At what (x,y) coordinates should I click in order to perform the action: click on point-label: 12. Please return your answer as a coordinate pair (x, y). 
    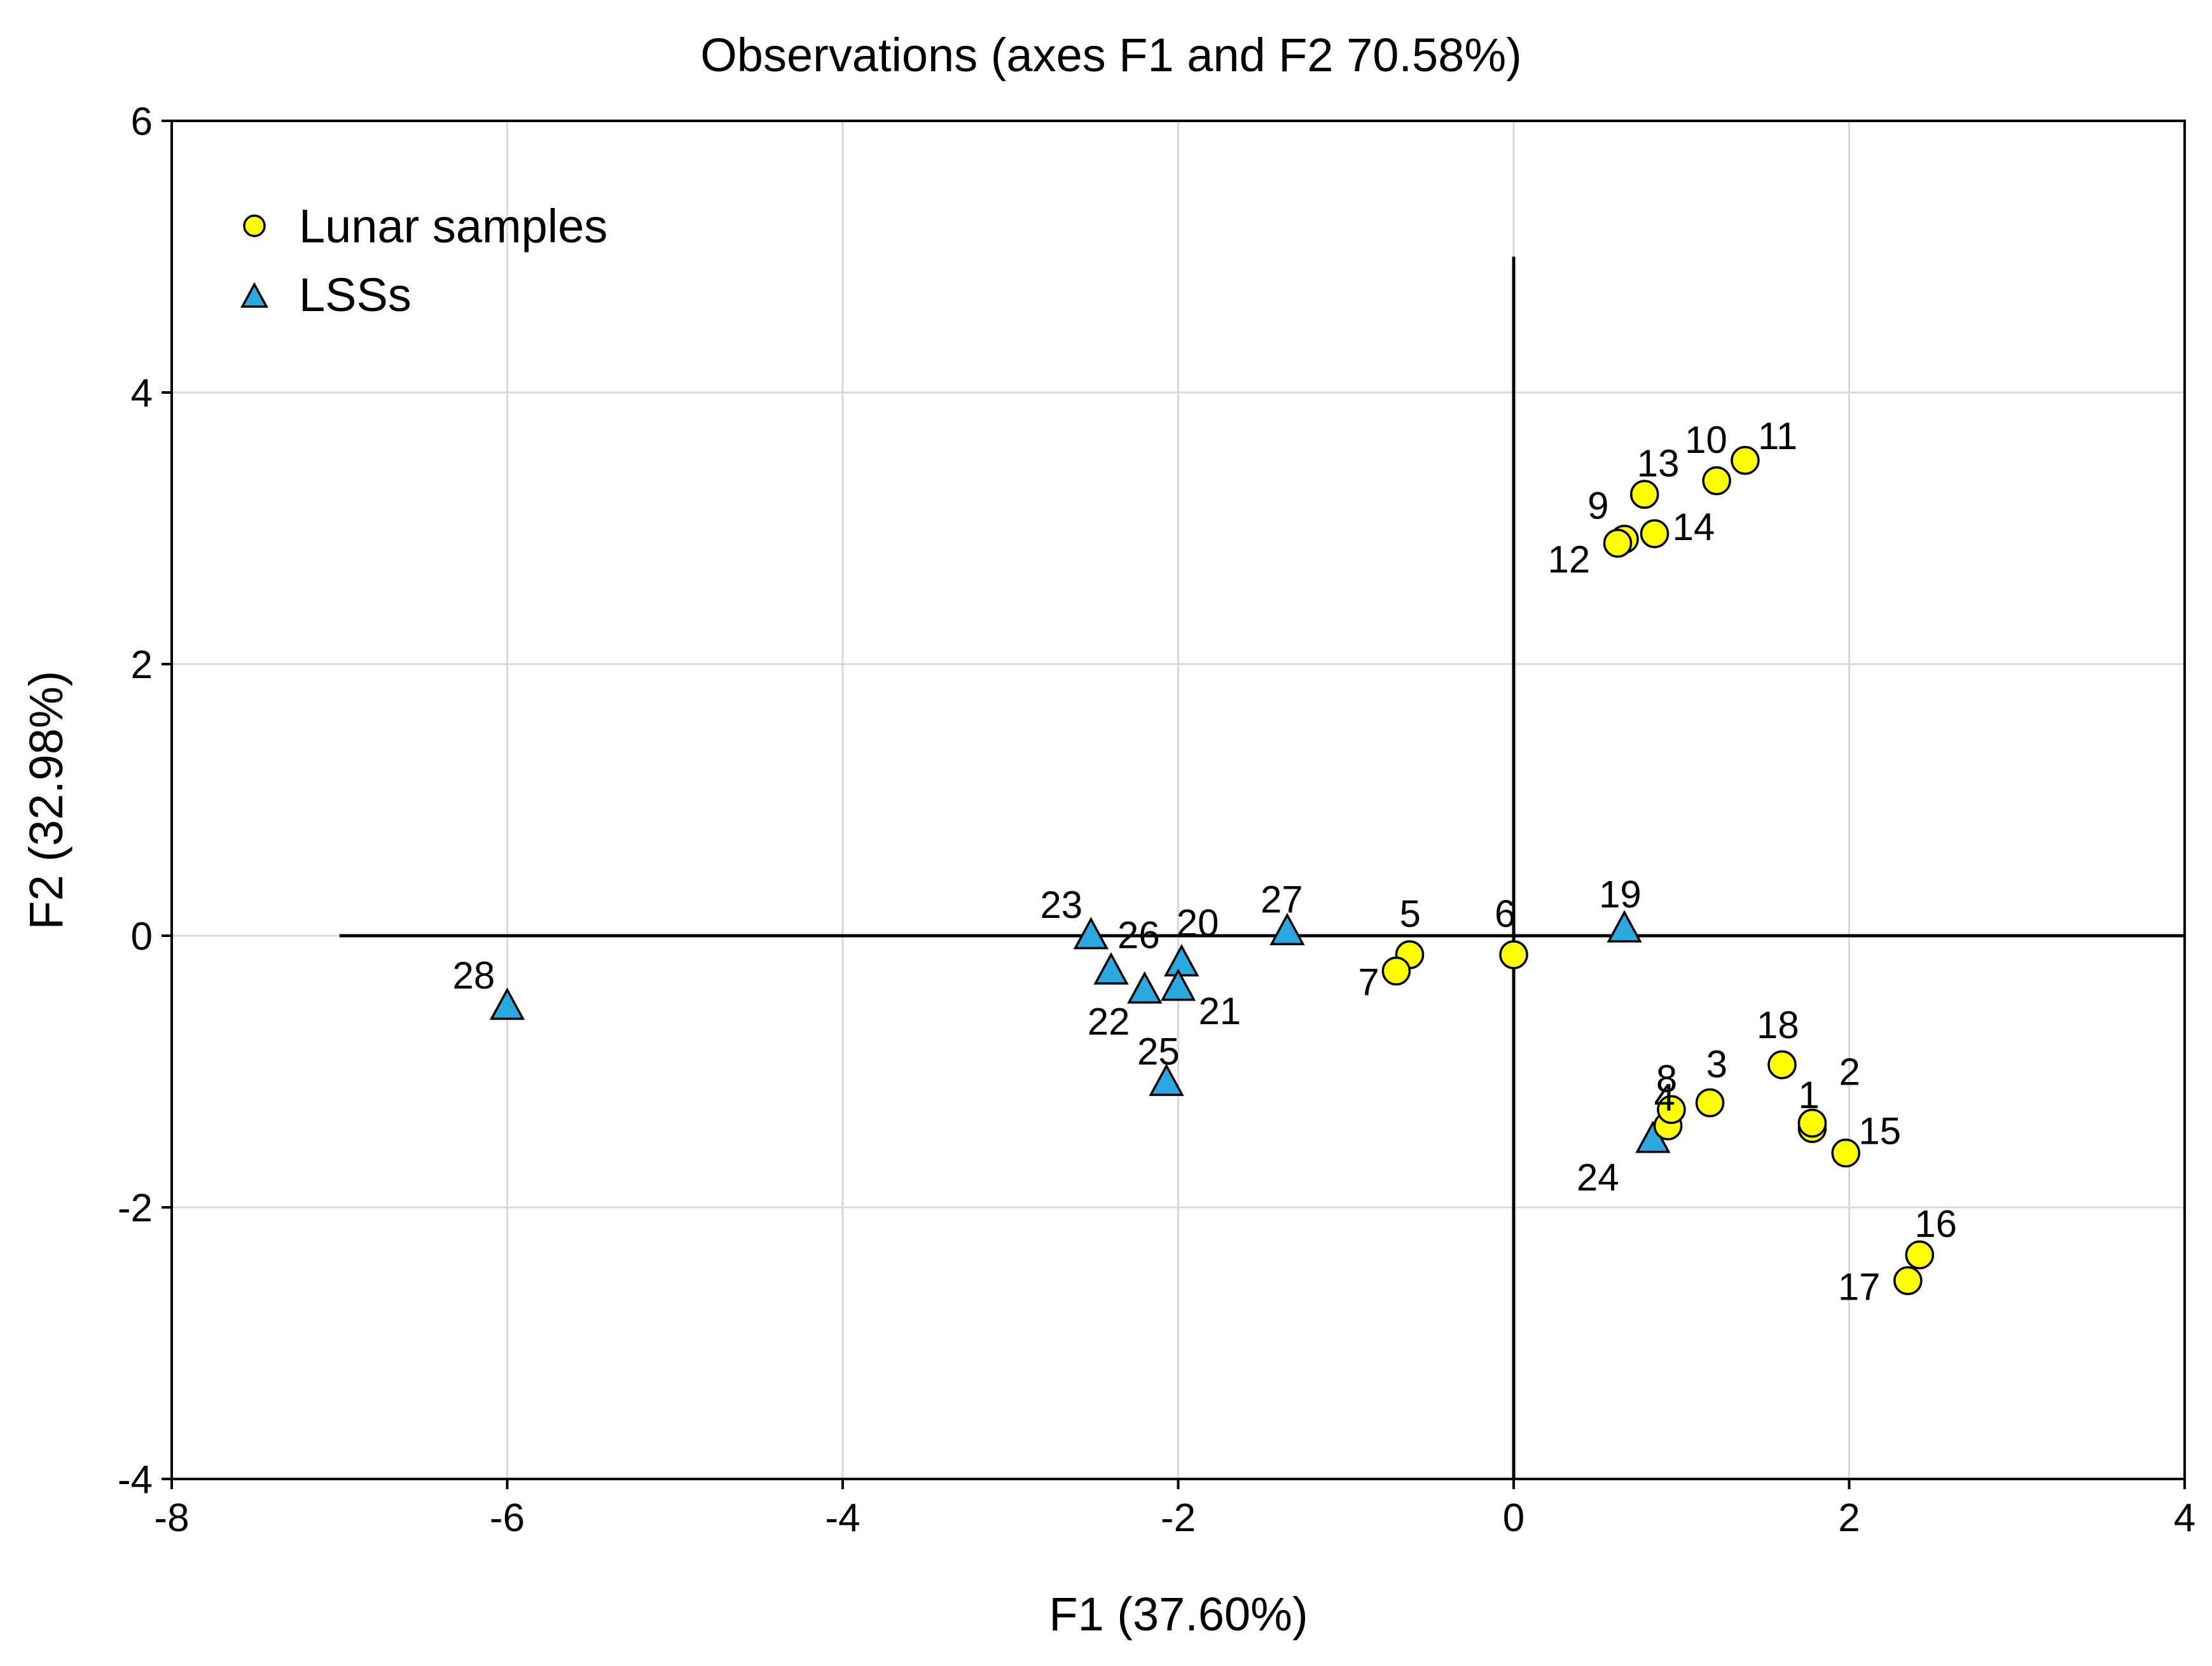
    Looking at the image, I should click on (1569, 560).